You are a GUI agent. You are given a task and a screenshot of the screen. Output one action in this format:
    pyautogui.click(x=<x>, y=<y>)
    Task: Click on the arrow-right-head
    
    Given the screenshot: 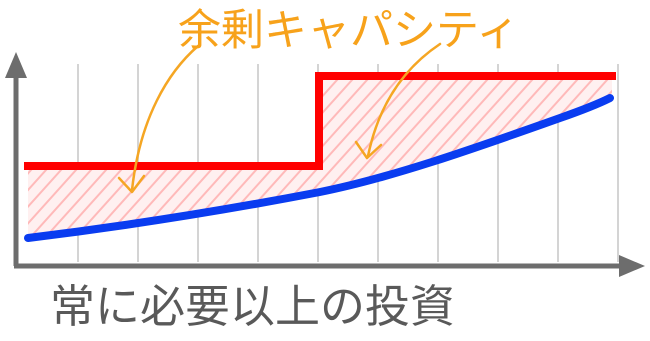 What is the action you would take?
    pyautogui.click(x=368, y=150)
    